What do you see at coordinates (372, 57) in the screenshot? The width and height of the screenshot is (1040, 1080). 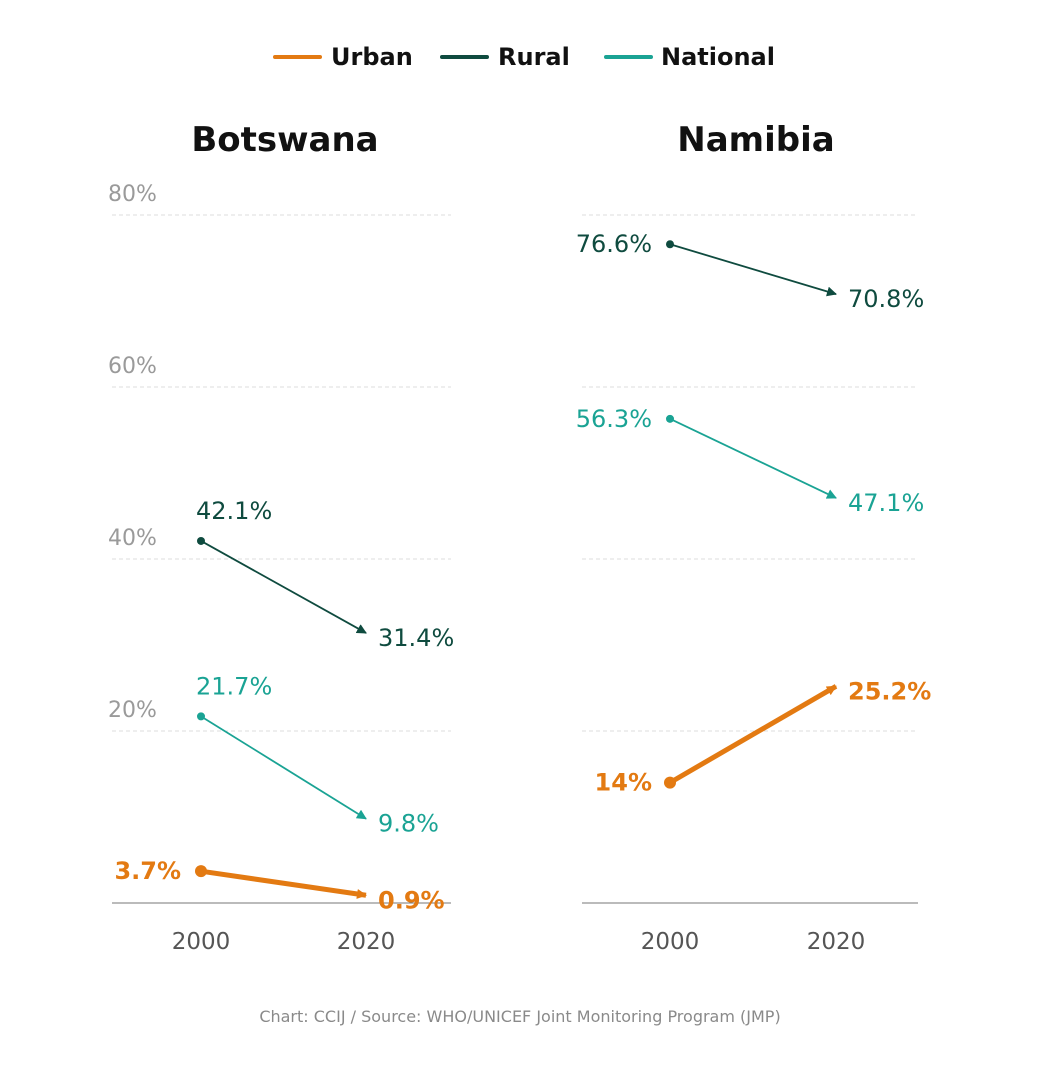 I see `legend-label-urban: Urban` at bounding box center [372, 57].